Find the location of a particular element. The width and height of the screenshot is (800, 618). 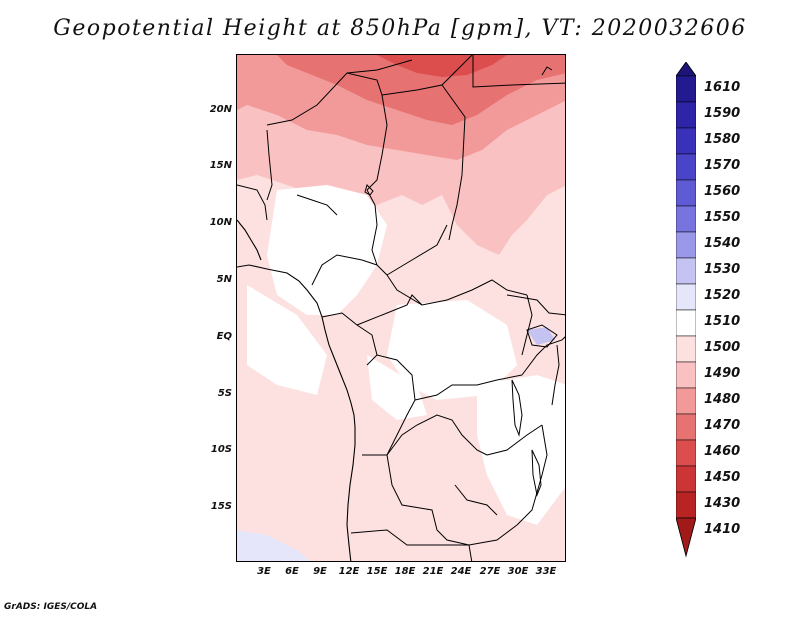

field-lightblue-lake is located at coordinates (541, 336).